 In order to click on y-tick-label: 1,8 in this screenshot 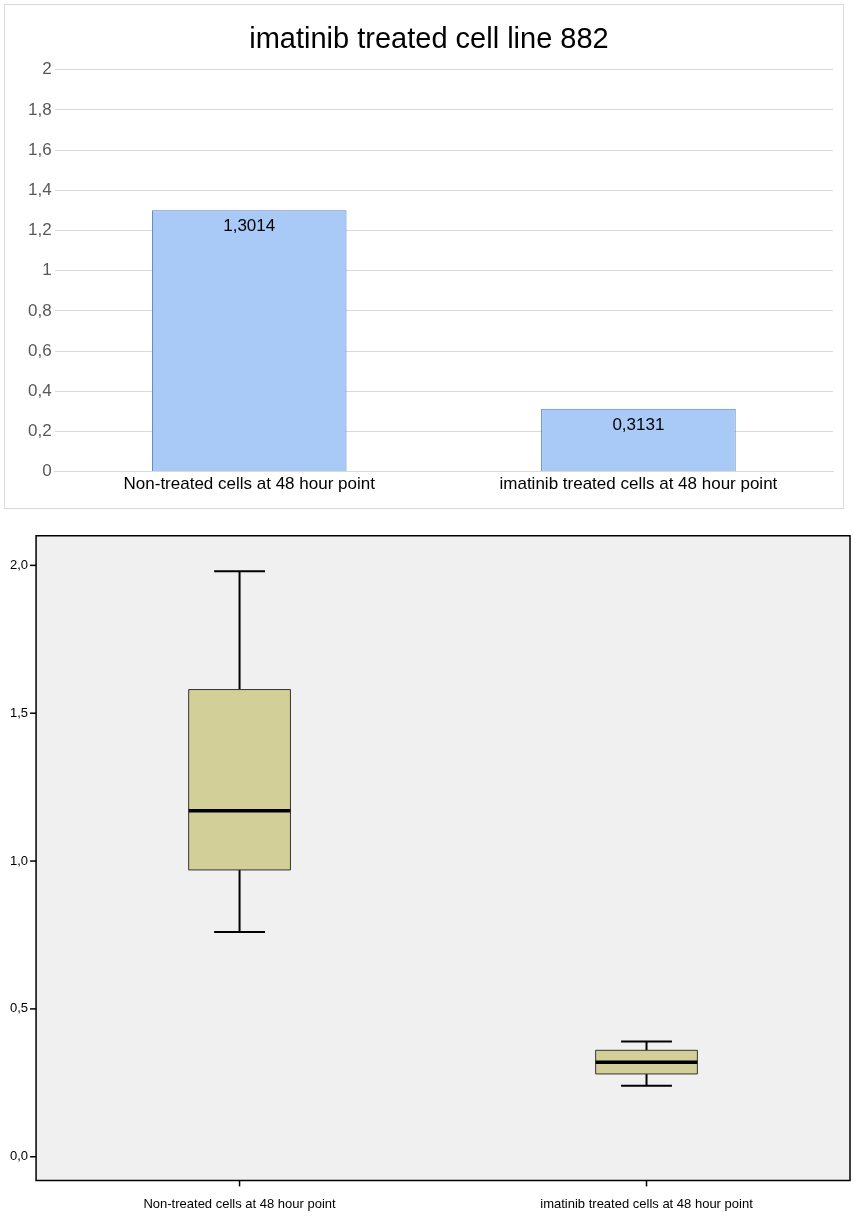, I will do `click(39, 109)`.